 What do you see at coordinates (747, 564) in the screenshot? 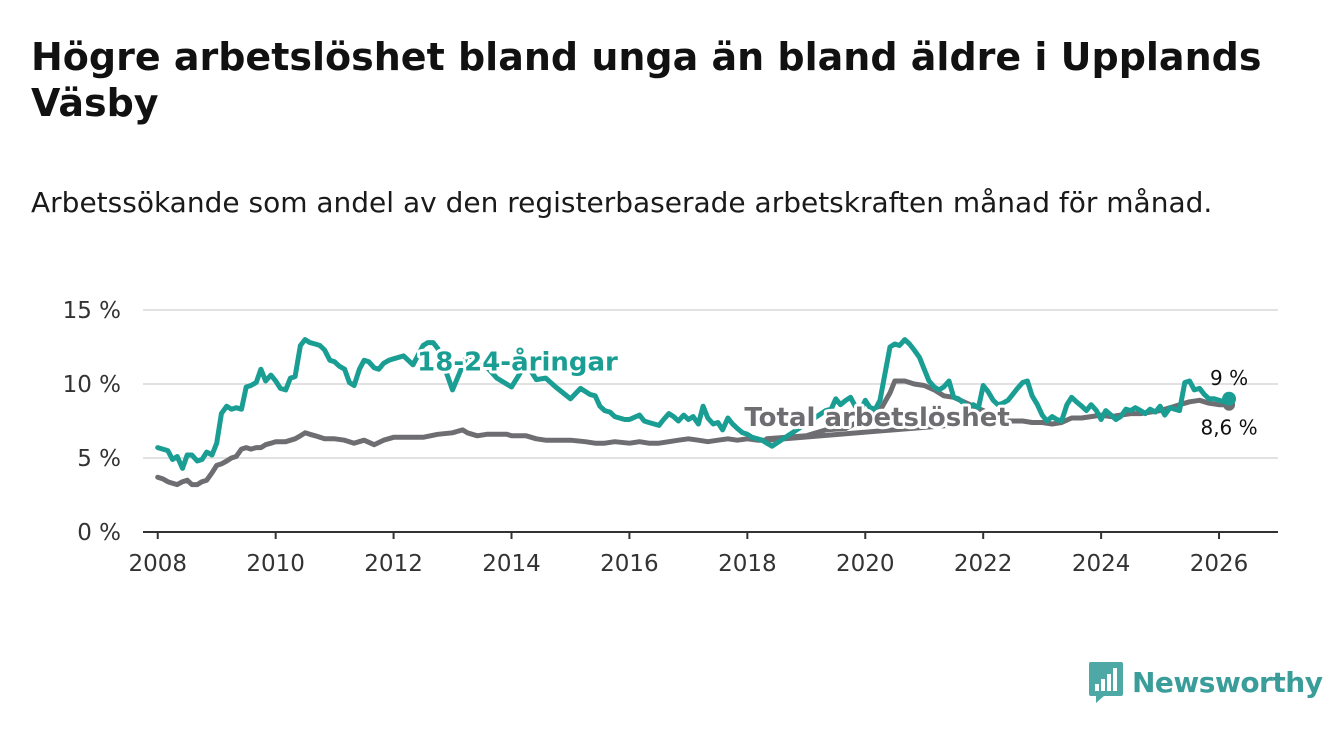
I see `x-tick-label: 2018` at bounding box center [747, 564].